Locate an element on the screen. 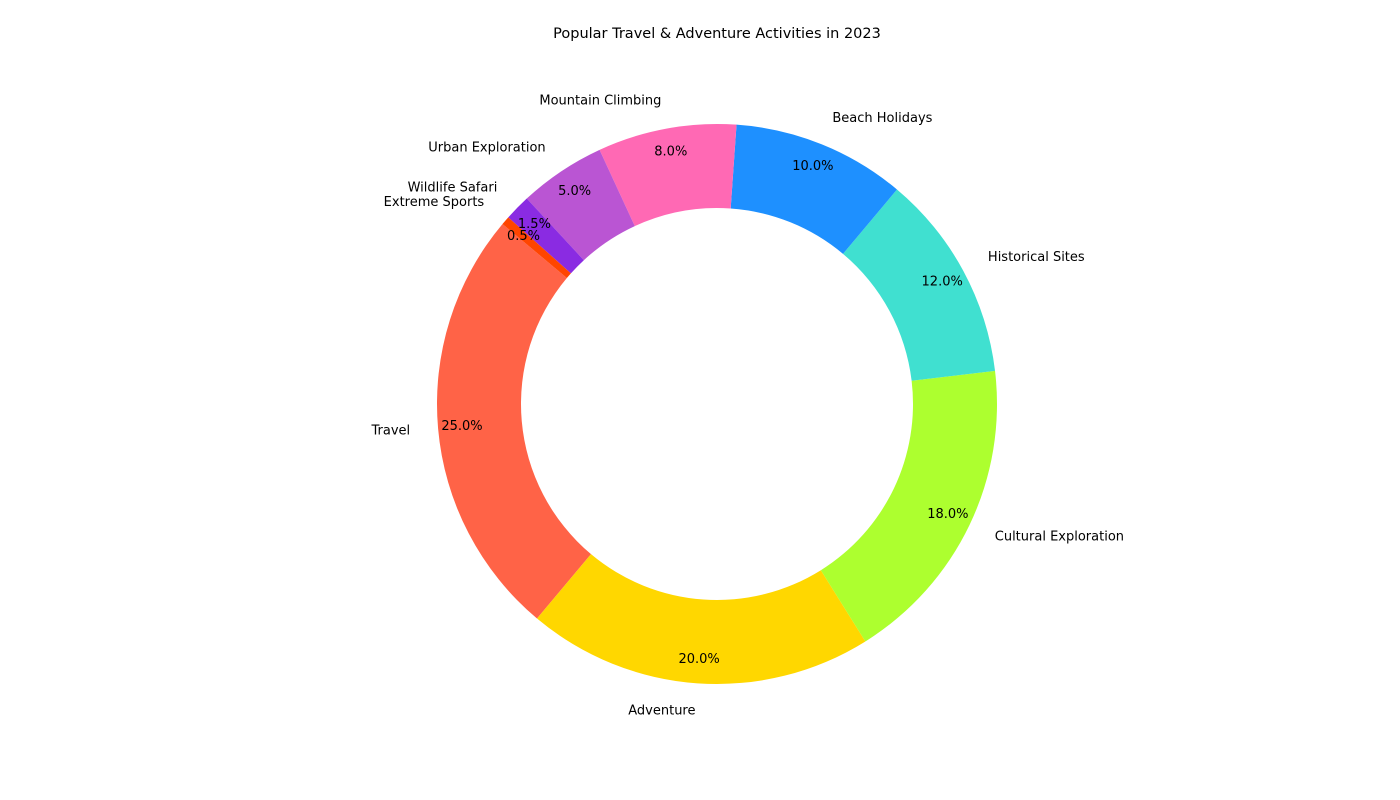 This screenshot has width=1400, height=800. percent-label-mountain-climbing: 8.0% is located at coordinates (670, 152).